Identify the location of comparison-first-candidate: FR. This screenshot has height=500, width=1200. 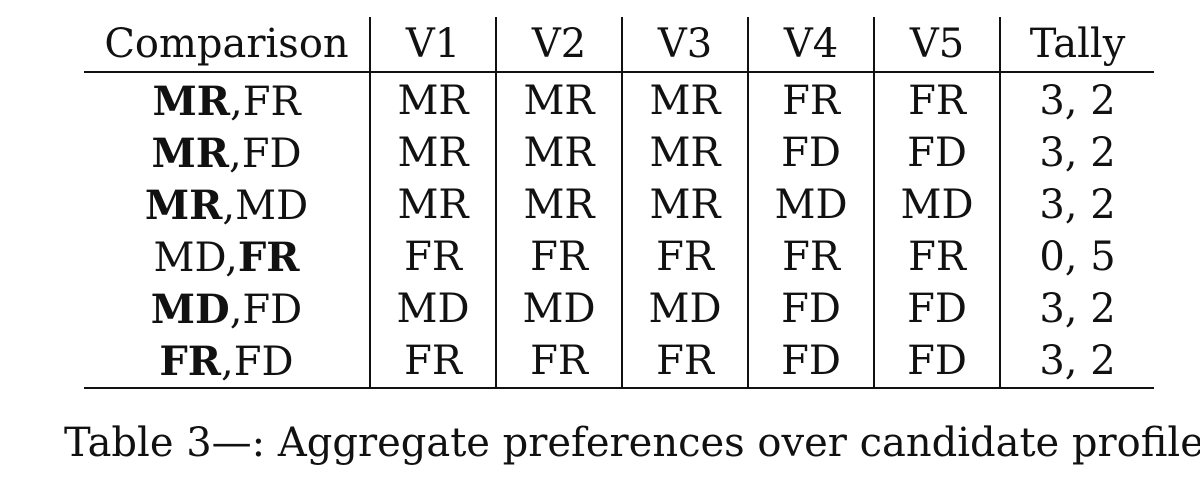
(190, 361).